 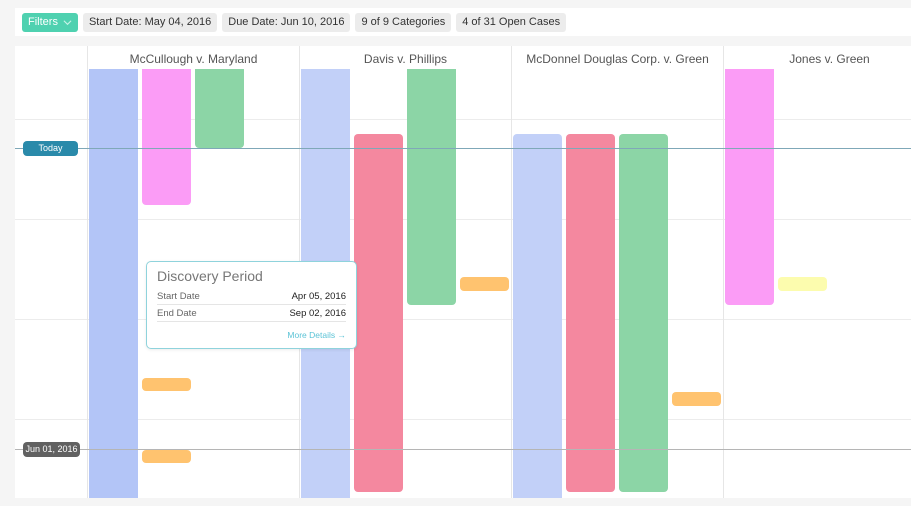 I want to click on filters-label: Filters, so click(x=43, y=21).